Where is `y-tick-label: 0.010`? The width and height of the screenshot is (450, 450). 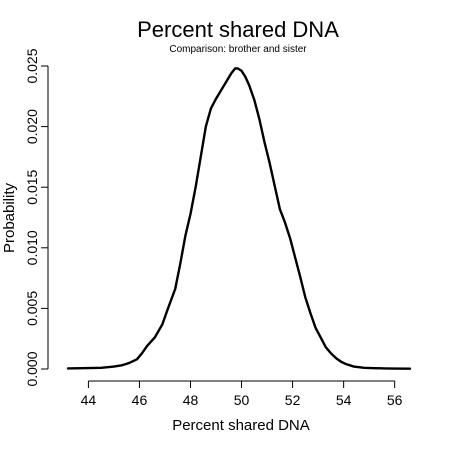
y-tick-label: 0.010 is located at coordinates (32, 247).